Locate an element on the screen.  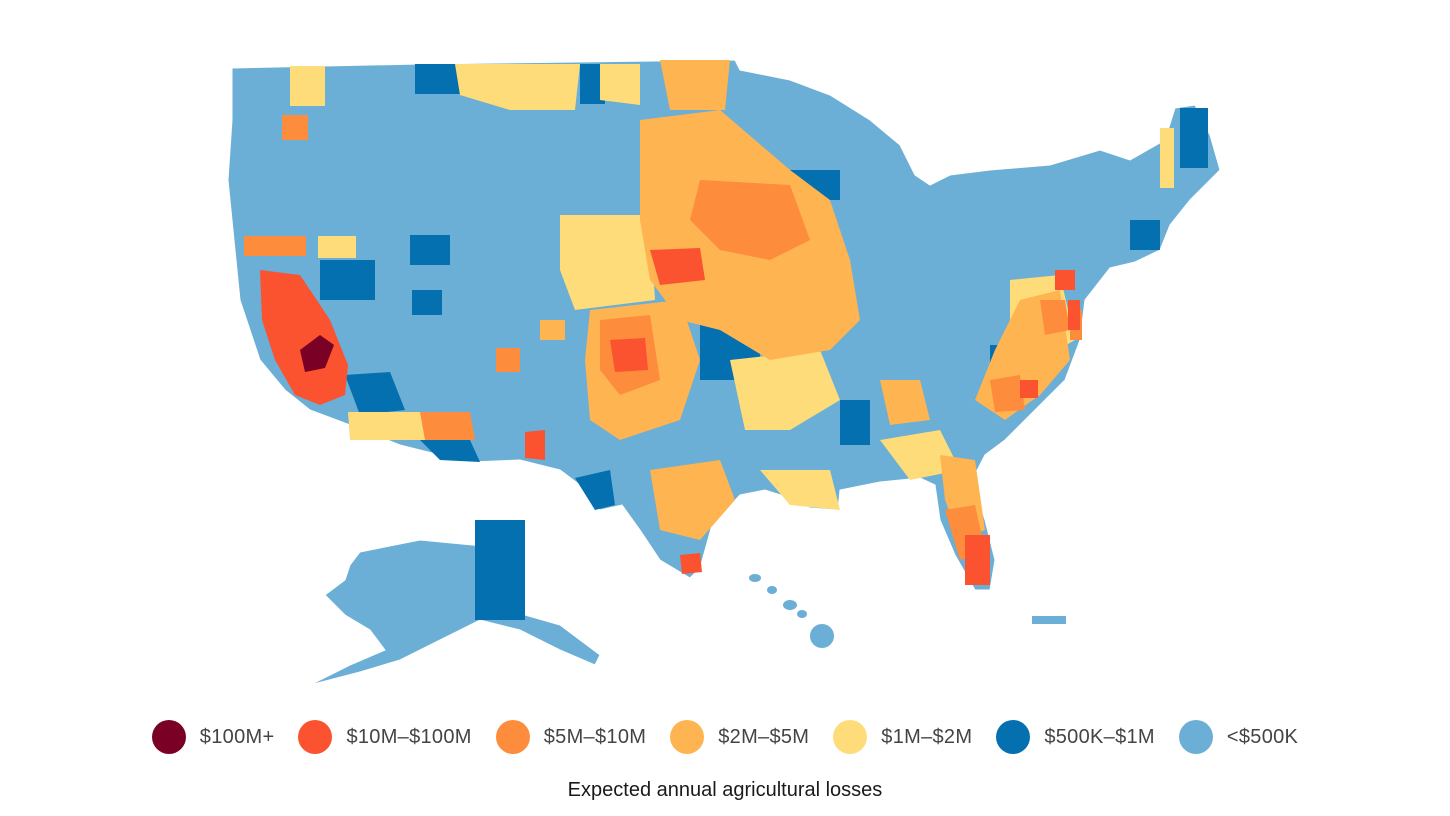
legend-item-under-500k: <$500K is located at coordinates (1238, 737).